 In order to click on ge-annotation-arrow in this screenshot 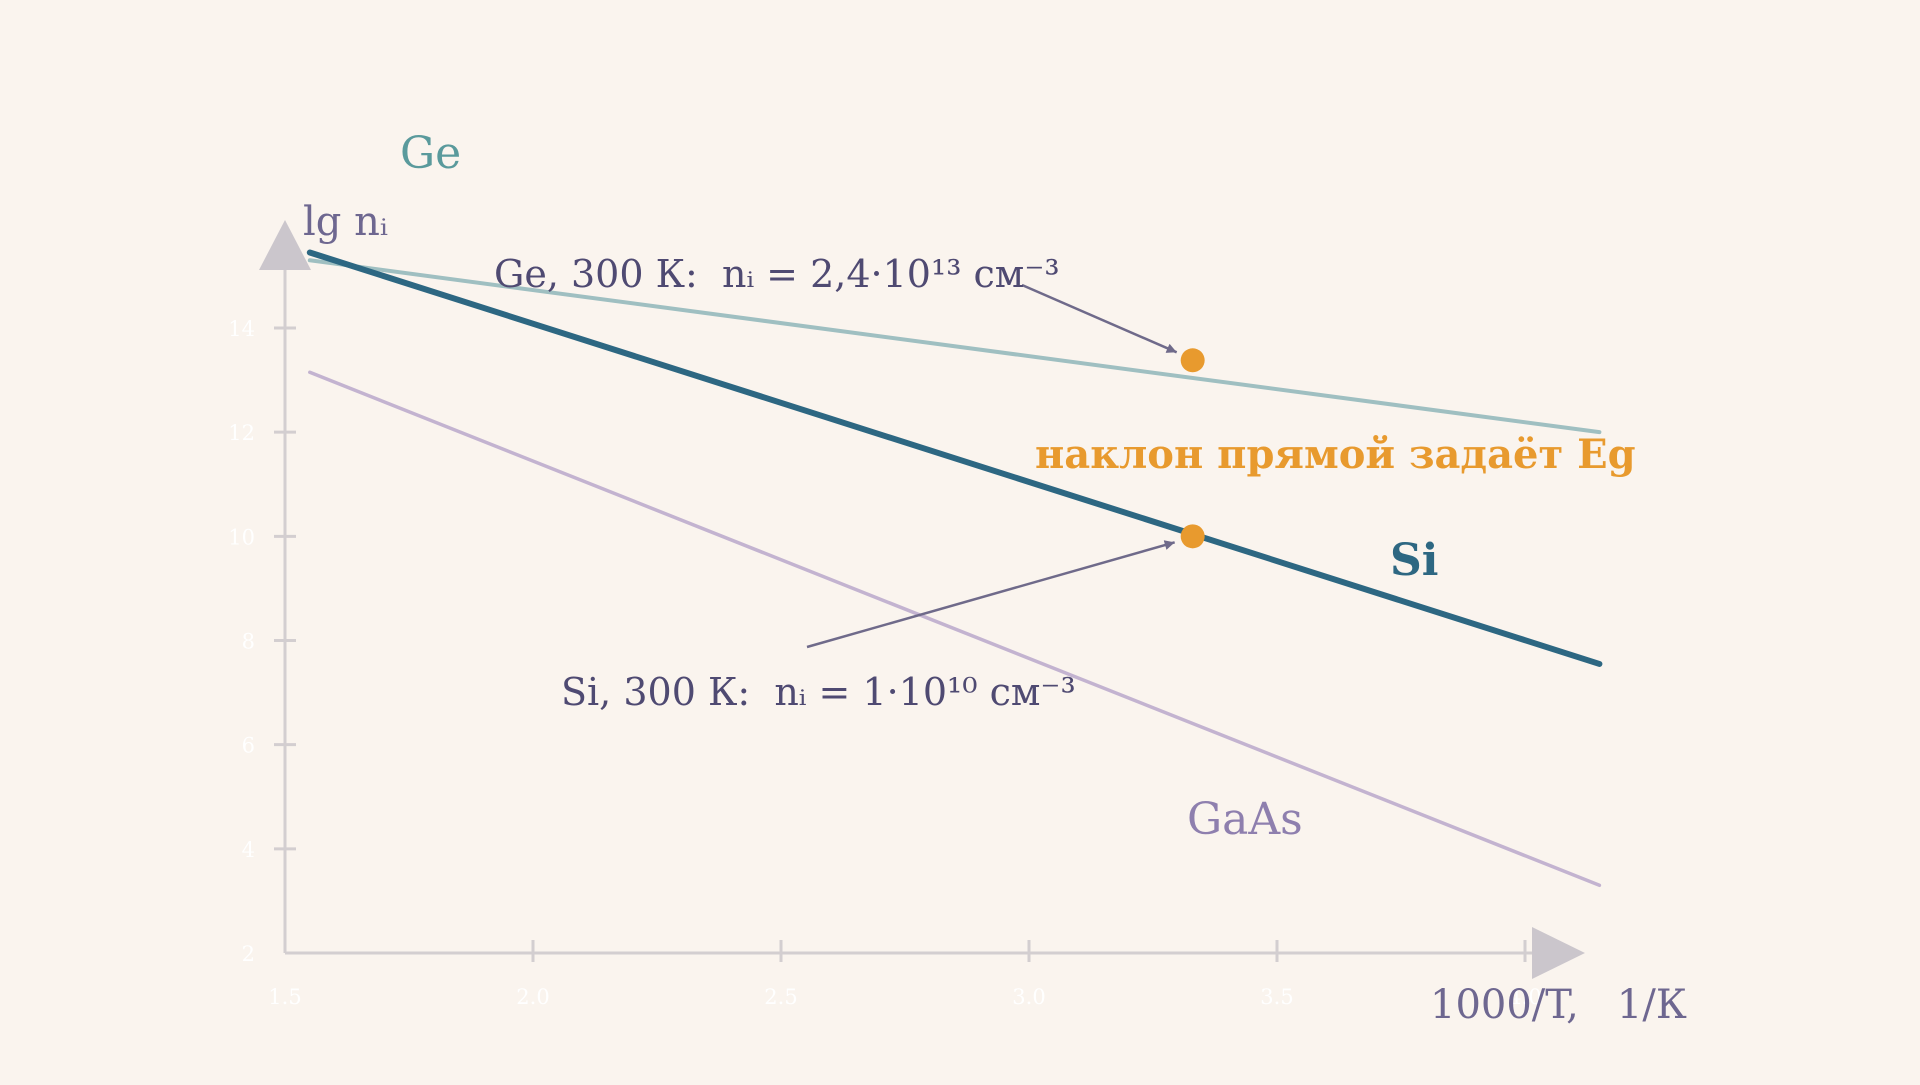, I will do `click(1099, 318)`.